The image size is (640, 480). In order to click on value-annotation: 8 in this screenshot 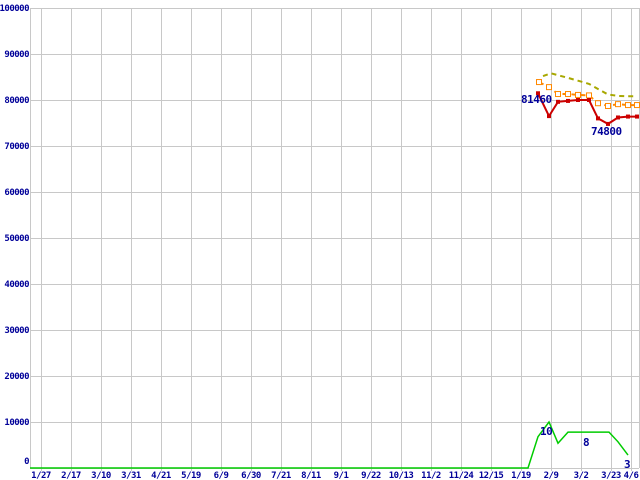, I will do `click(586, 442)`.